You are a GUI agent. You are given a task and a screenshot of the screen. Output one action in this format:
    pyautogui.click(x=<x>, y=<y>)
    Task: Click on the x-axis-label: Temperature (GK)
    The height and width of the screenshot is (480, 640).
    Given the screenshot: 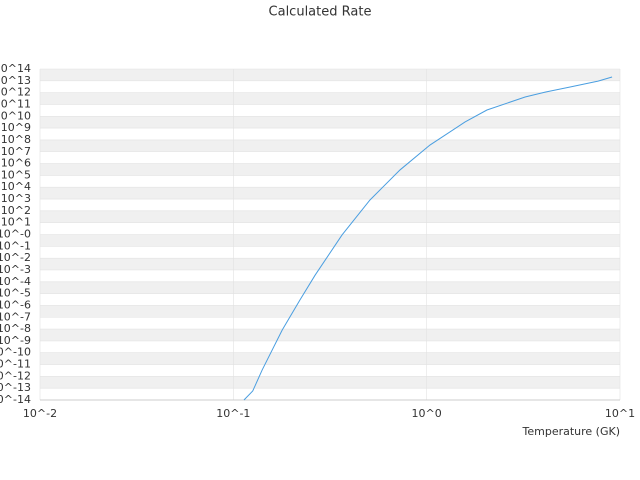 What is the action you would take?
    pyautogui.click(x=571, y=431)
    